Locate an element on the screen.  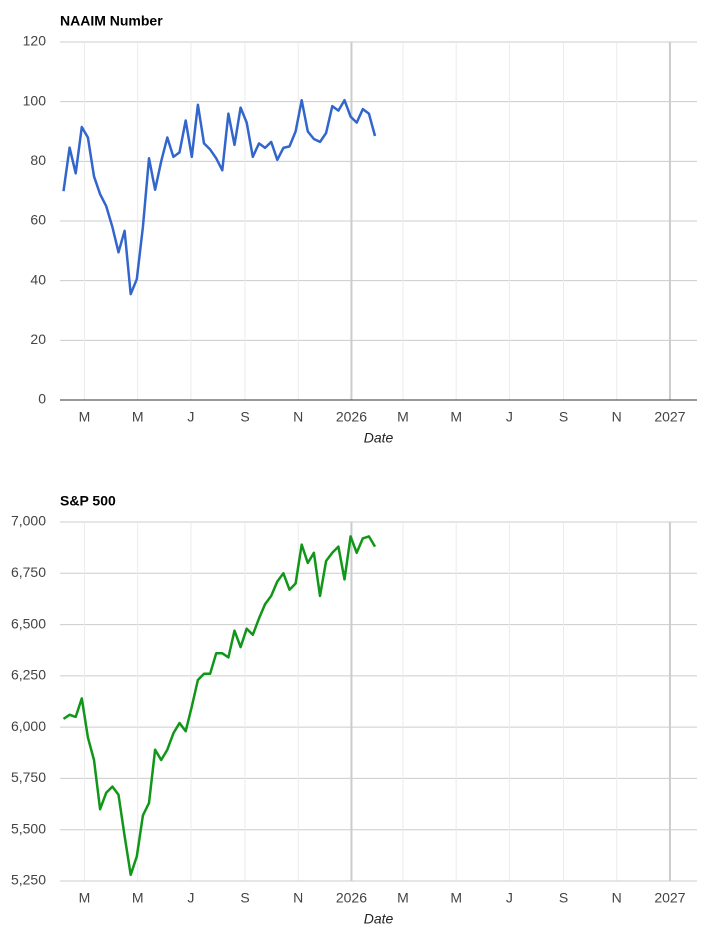
y-tick-label: 5,750 is located at coordinates (28, 777).